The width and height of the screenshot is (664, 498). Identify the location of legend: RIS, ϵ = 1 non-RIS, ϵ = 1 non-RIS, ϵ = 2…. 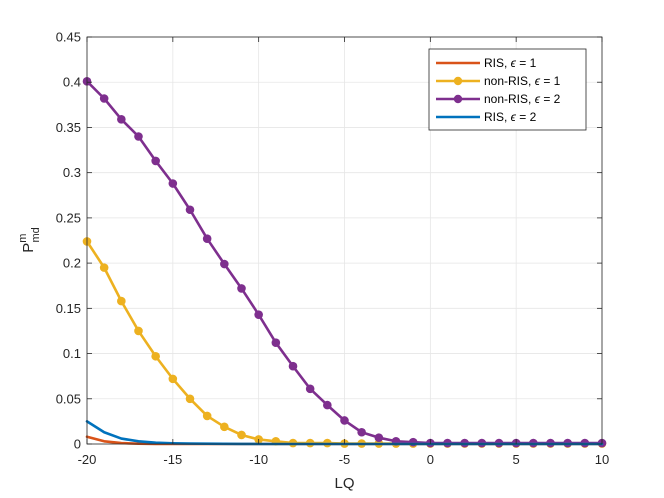
(507, 89).